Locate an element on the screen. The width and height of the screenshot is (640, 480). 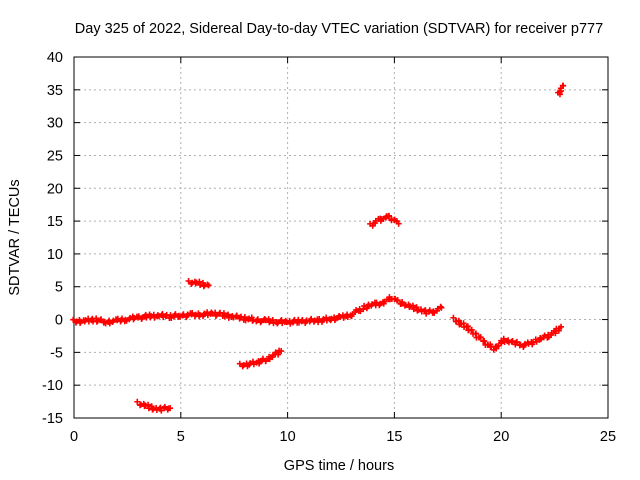
series-segment-c is located at coordinates (260, 358).